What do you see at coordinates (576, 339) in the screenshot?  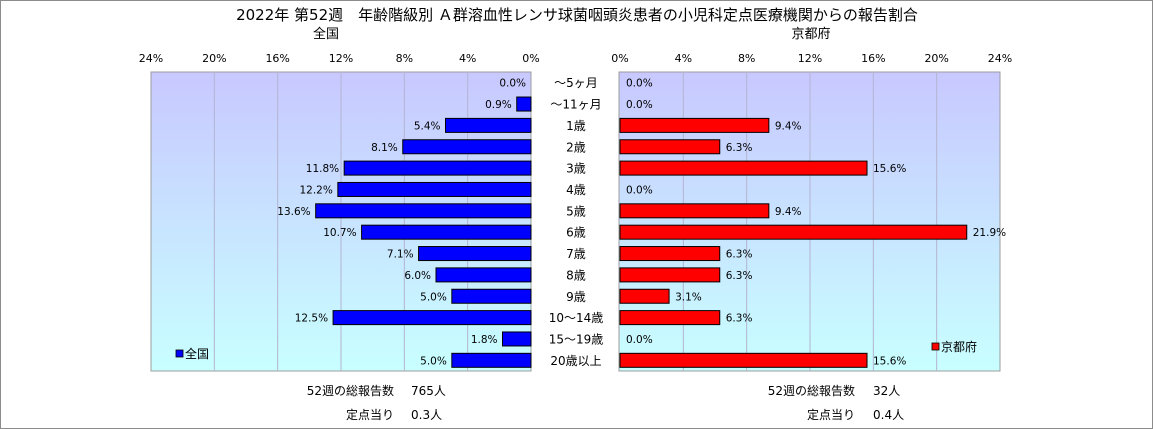 I see `category-label: 15～19歳` at bounding box center [576, 339].